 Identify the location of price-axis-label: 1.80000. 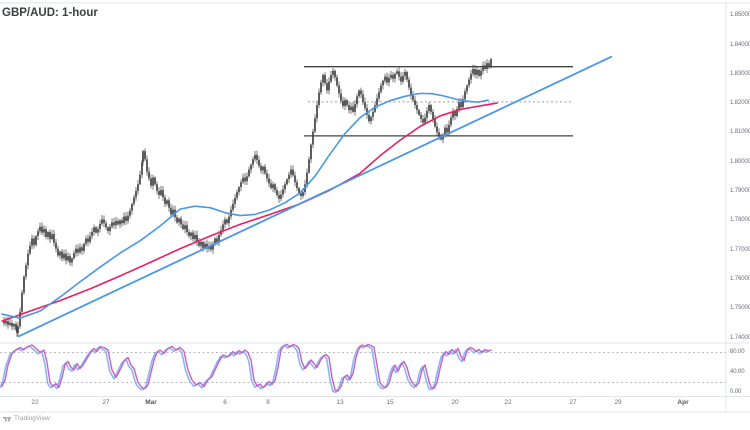
(740, 161).